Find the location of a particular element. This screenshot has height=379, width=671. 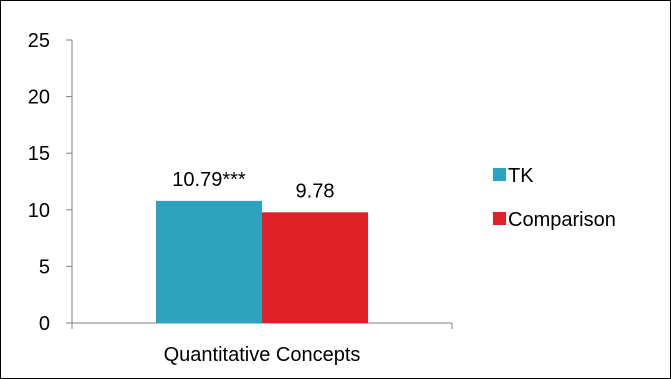

legend-label-comparison: Comparison is located at coordinates (562, 220).